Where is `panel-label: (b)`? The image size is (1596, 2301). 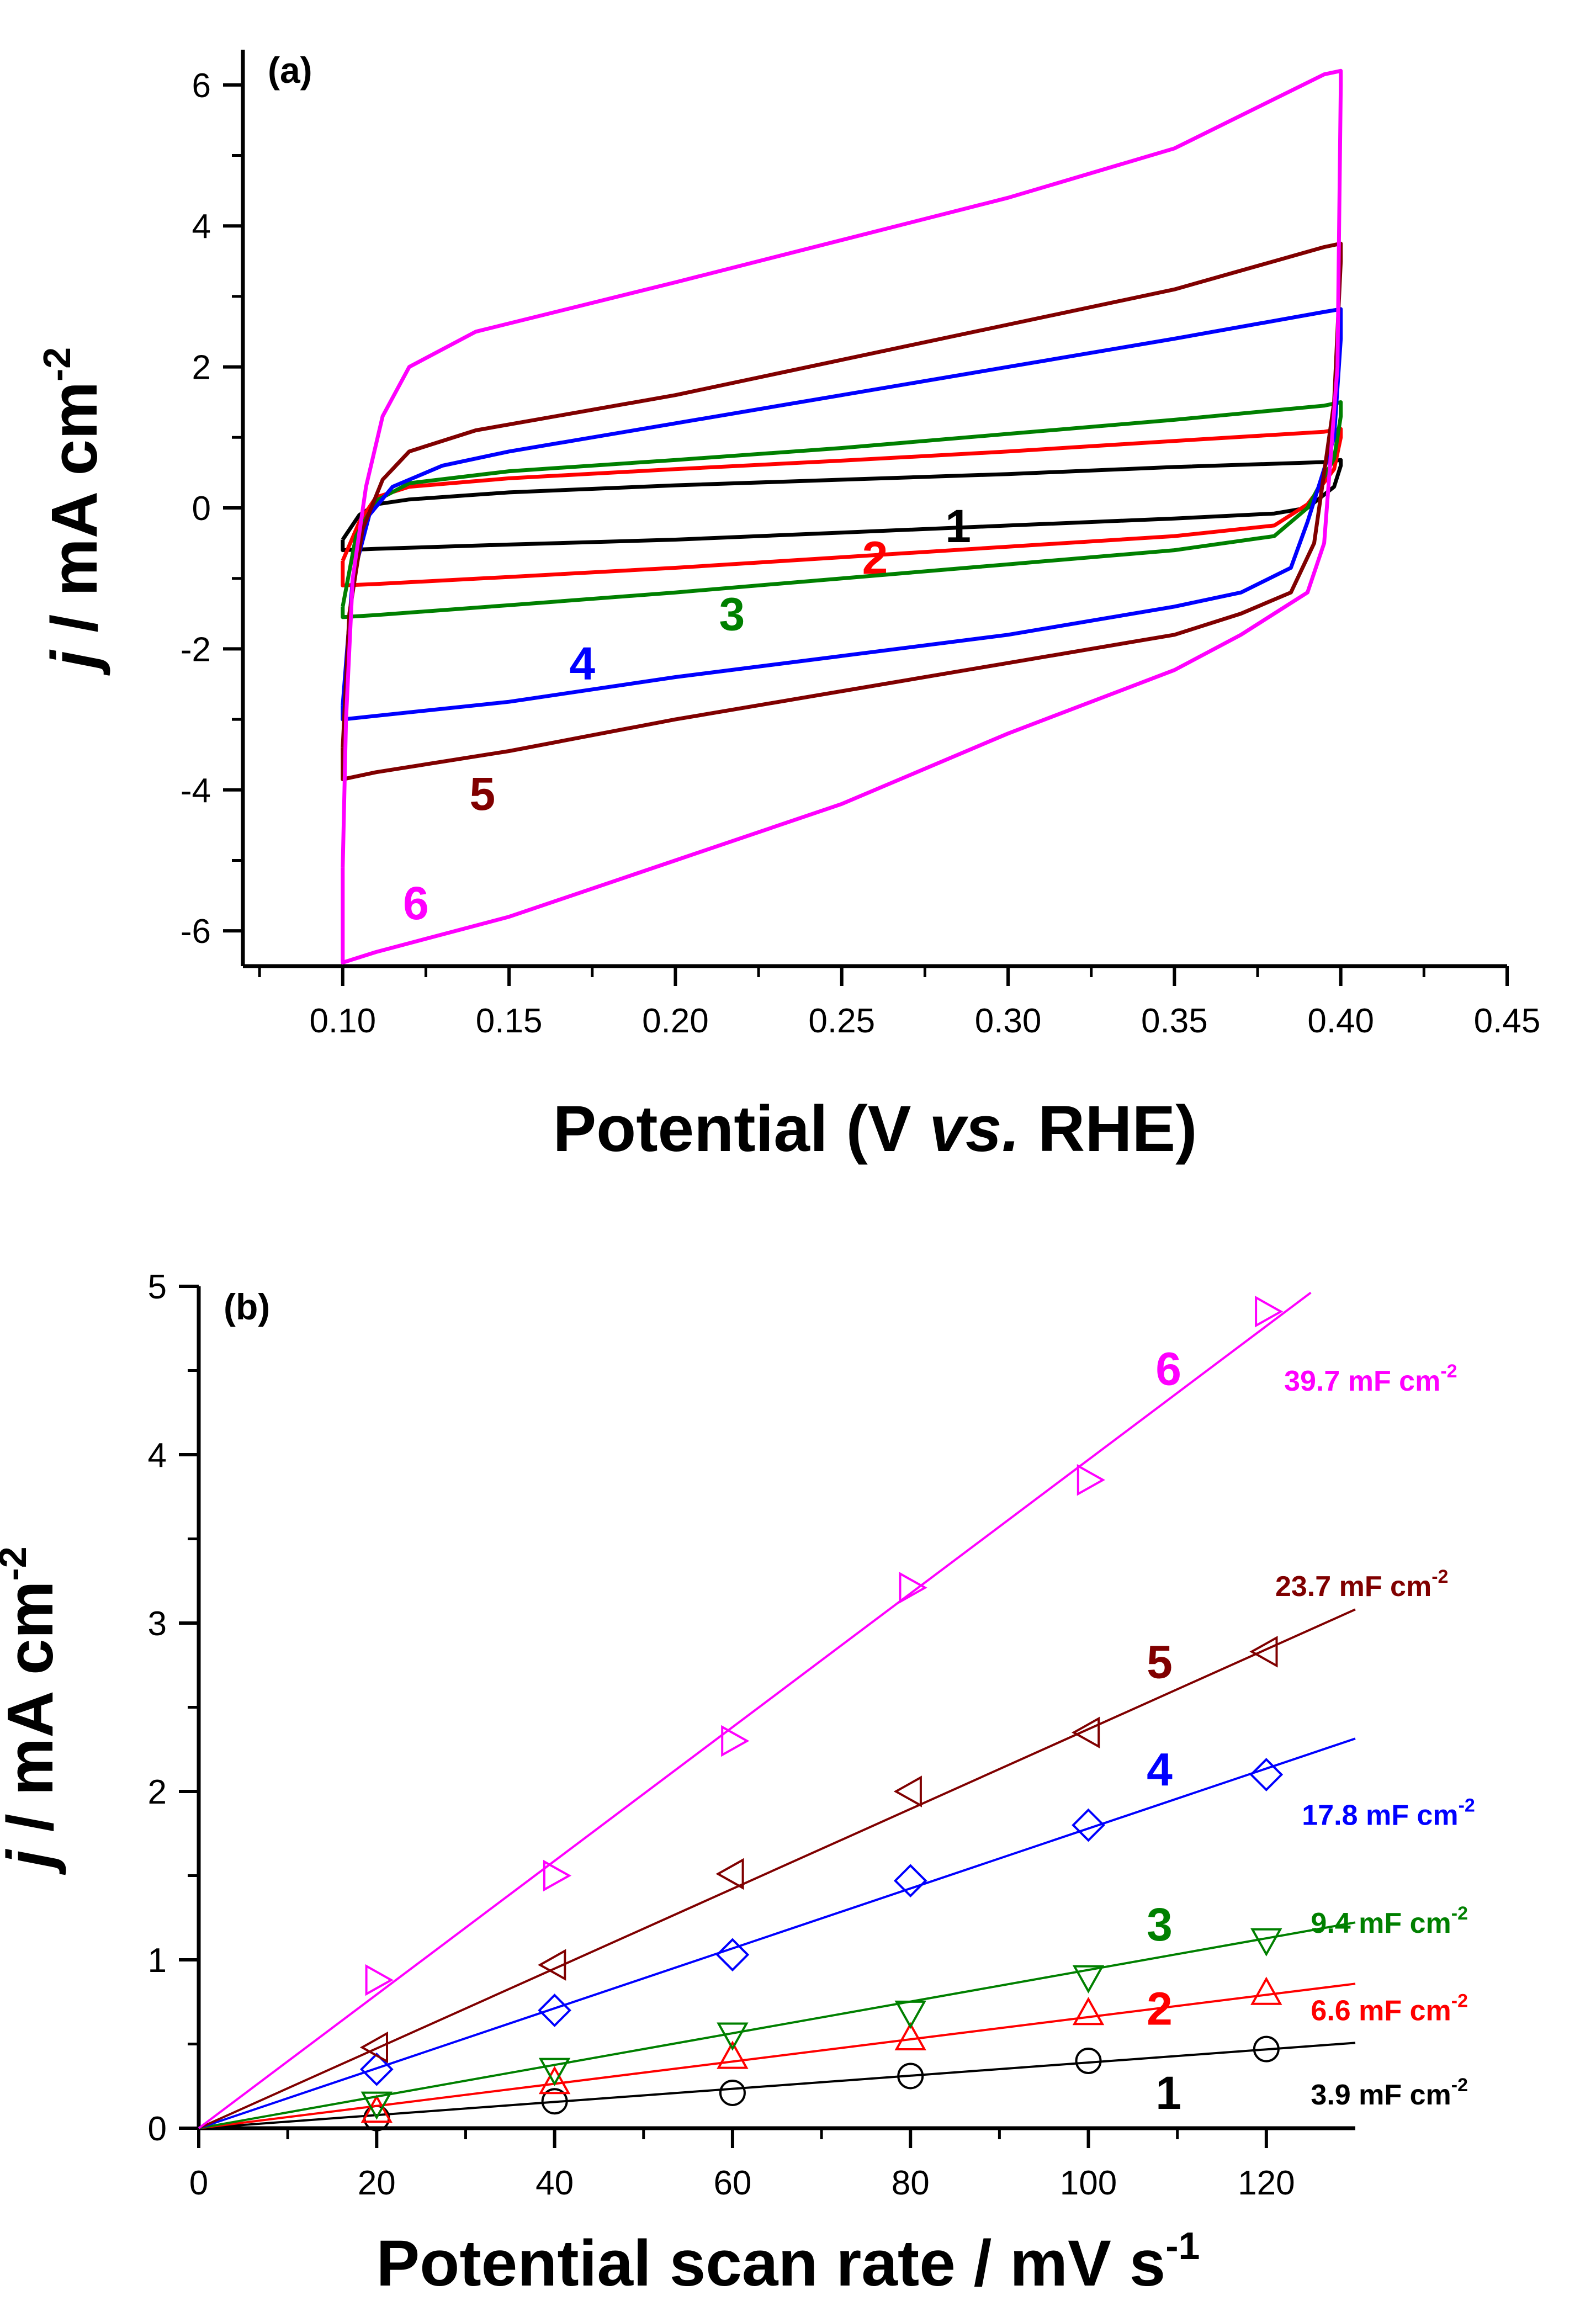 panel-label: (b) is located at coordinates (247, 1306).